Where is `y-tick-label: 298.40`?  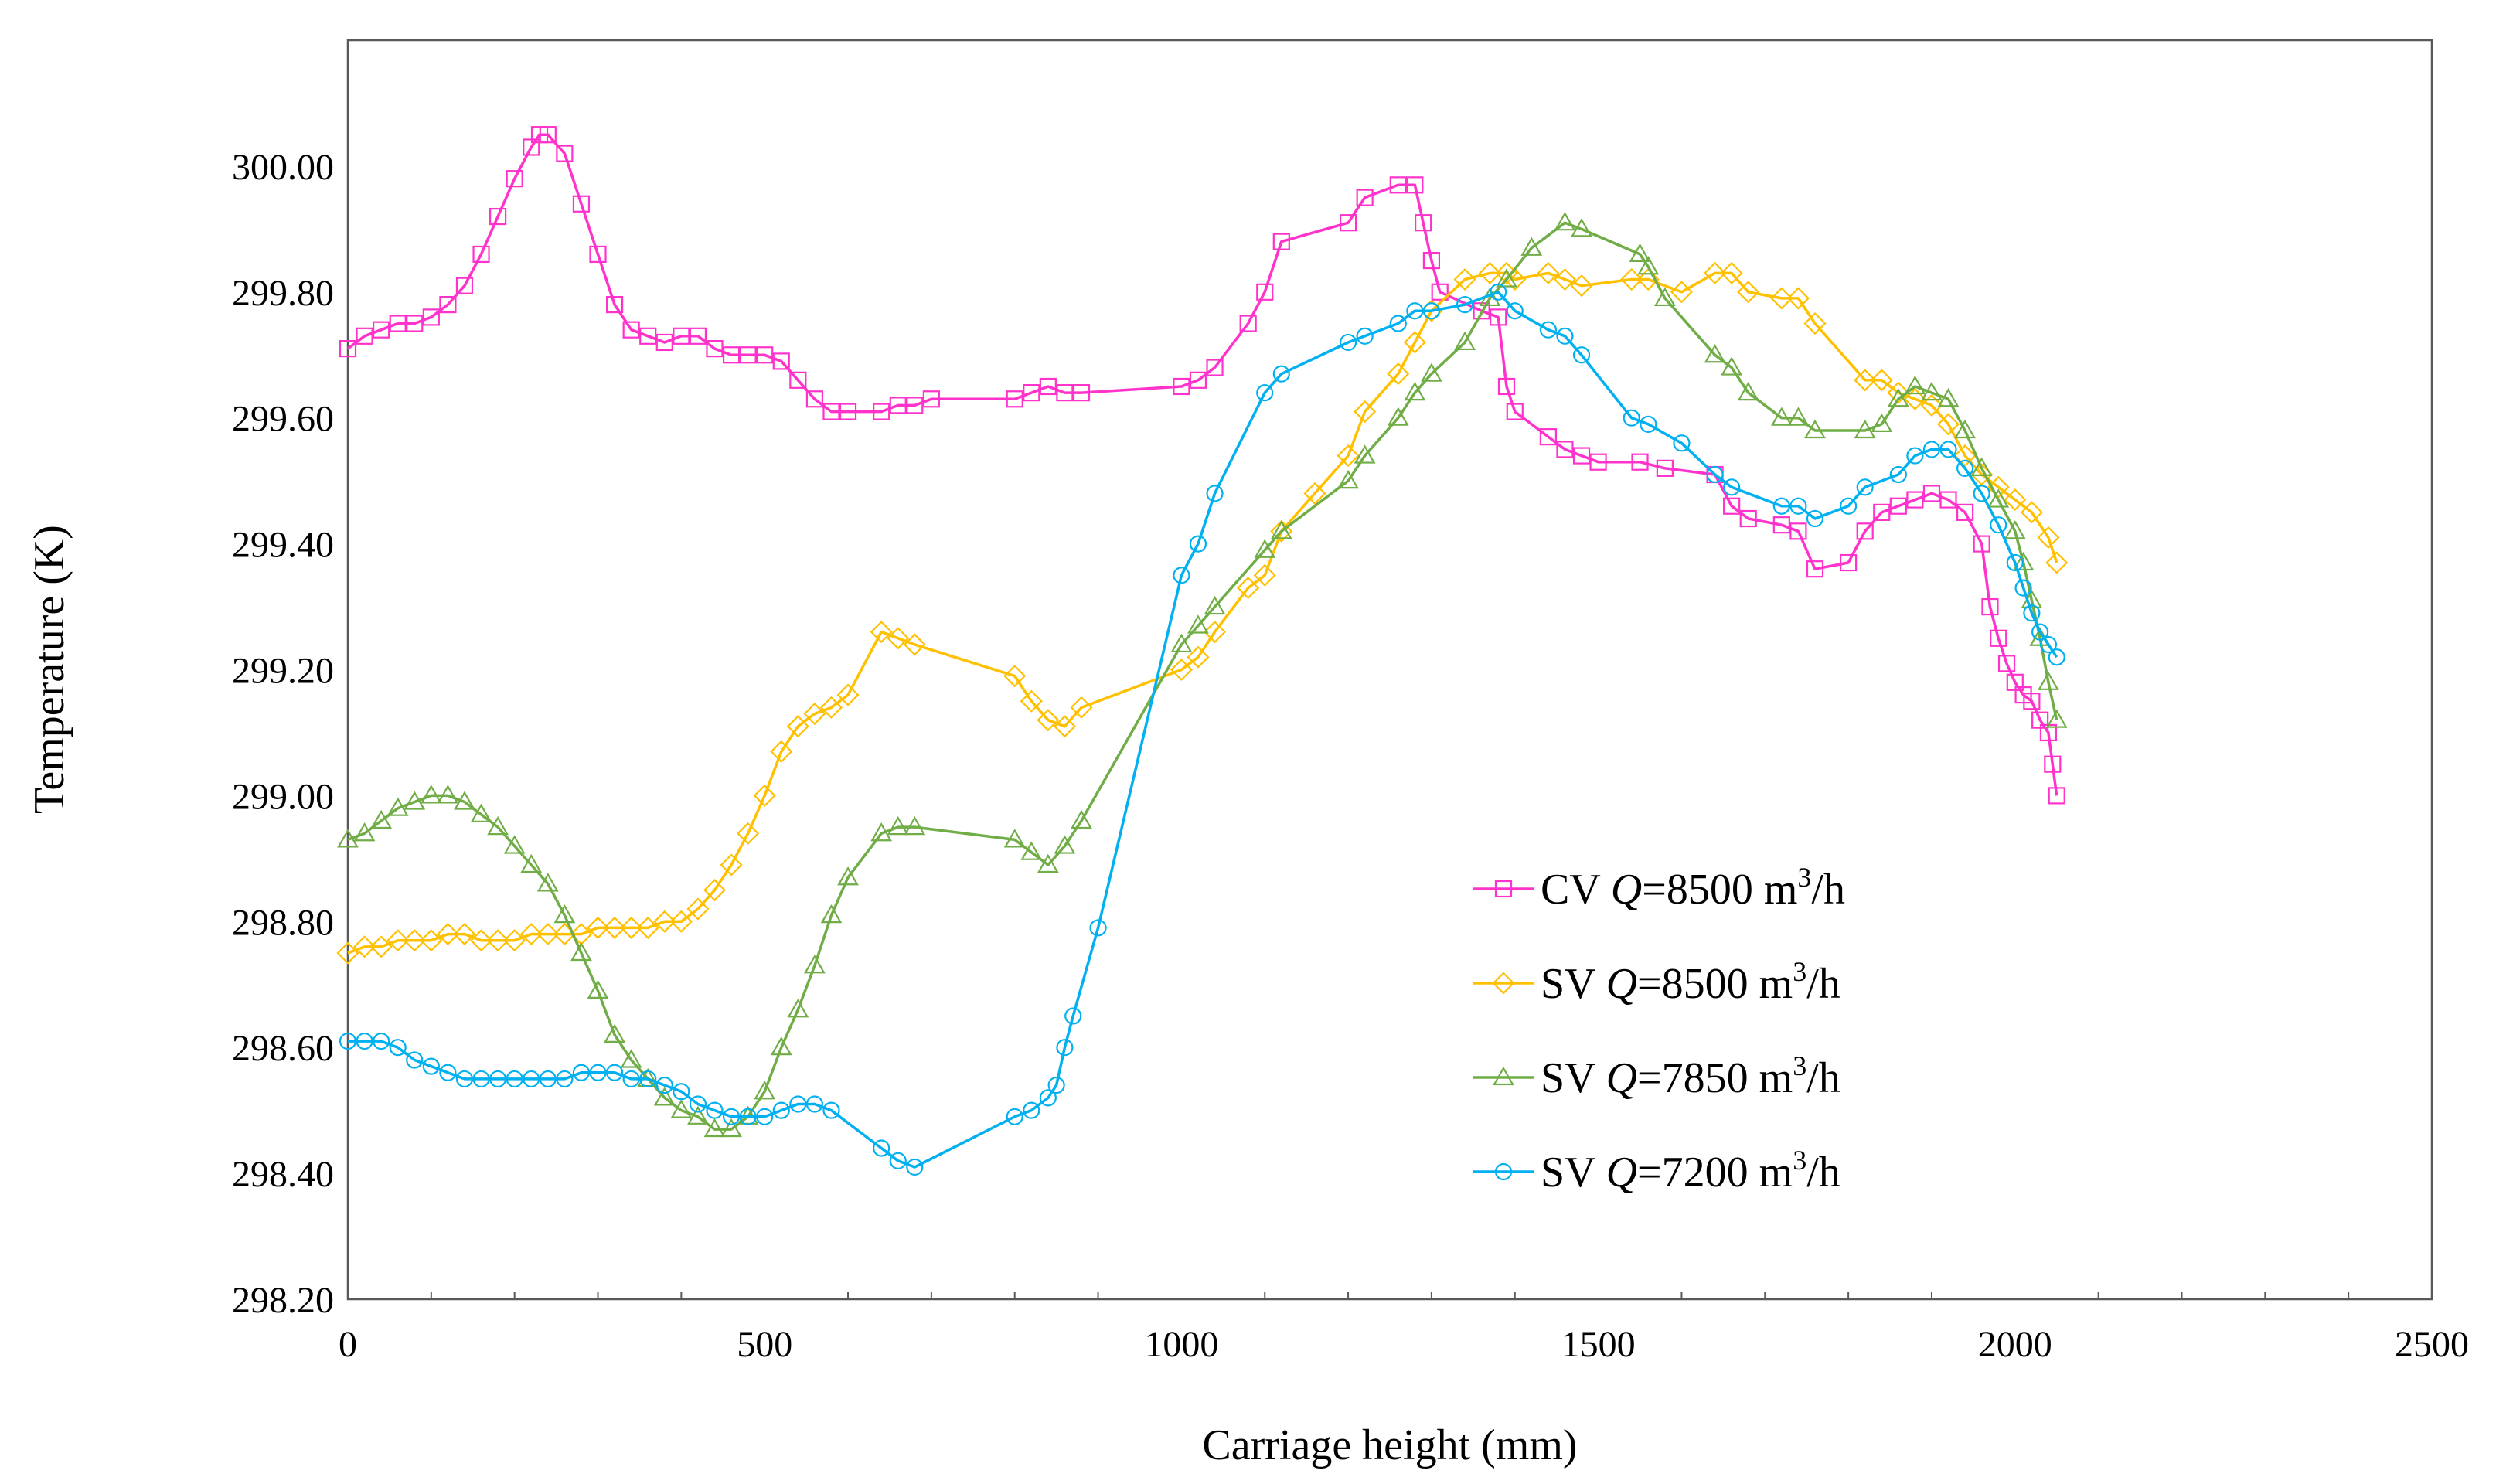
y-tick-label: 298.40 is located at coordinates (283, 1174).